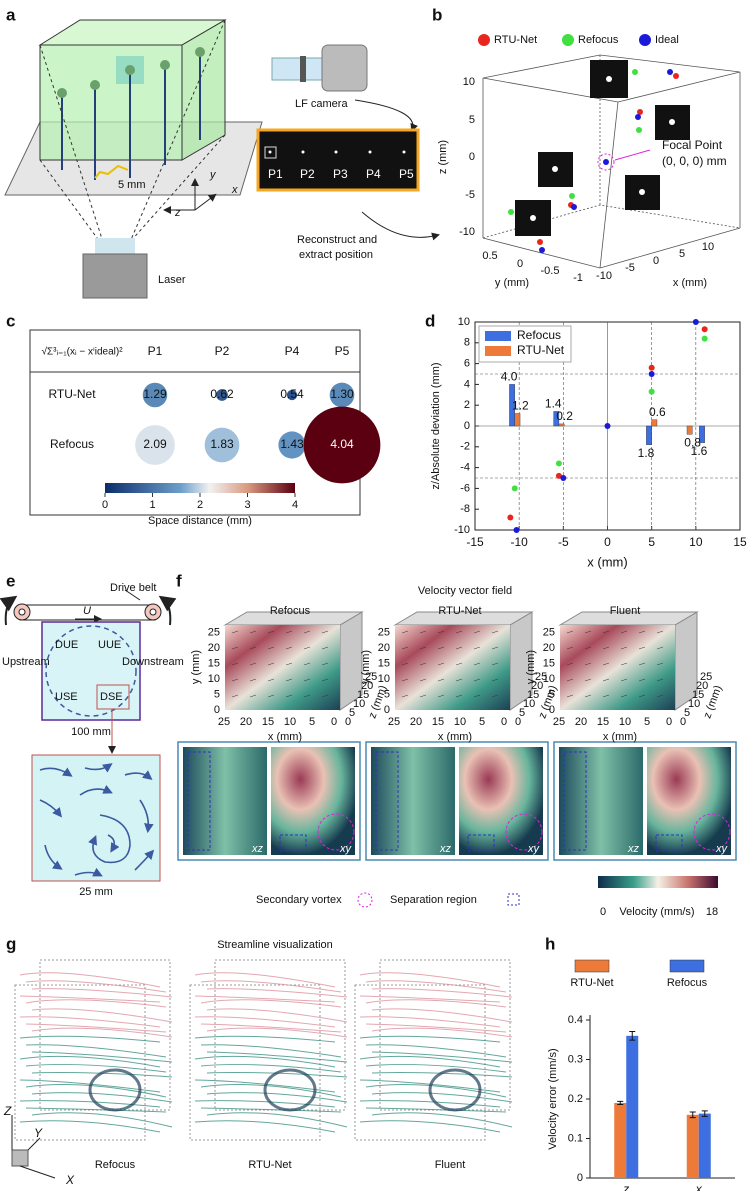 The height and width of the screenshot is (1191, 749). What do you see at coordinates (299, 900) in the screenshot?
I see `label: Secondary vortex` at bounding box center [299, 900].